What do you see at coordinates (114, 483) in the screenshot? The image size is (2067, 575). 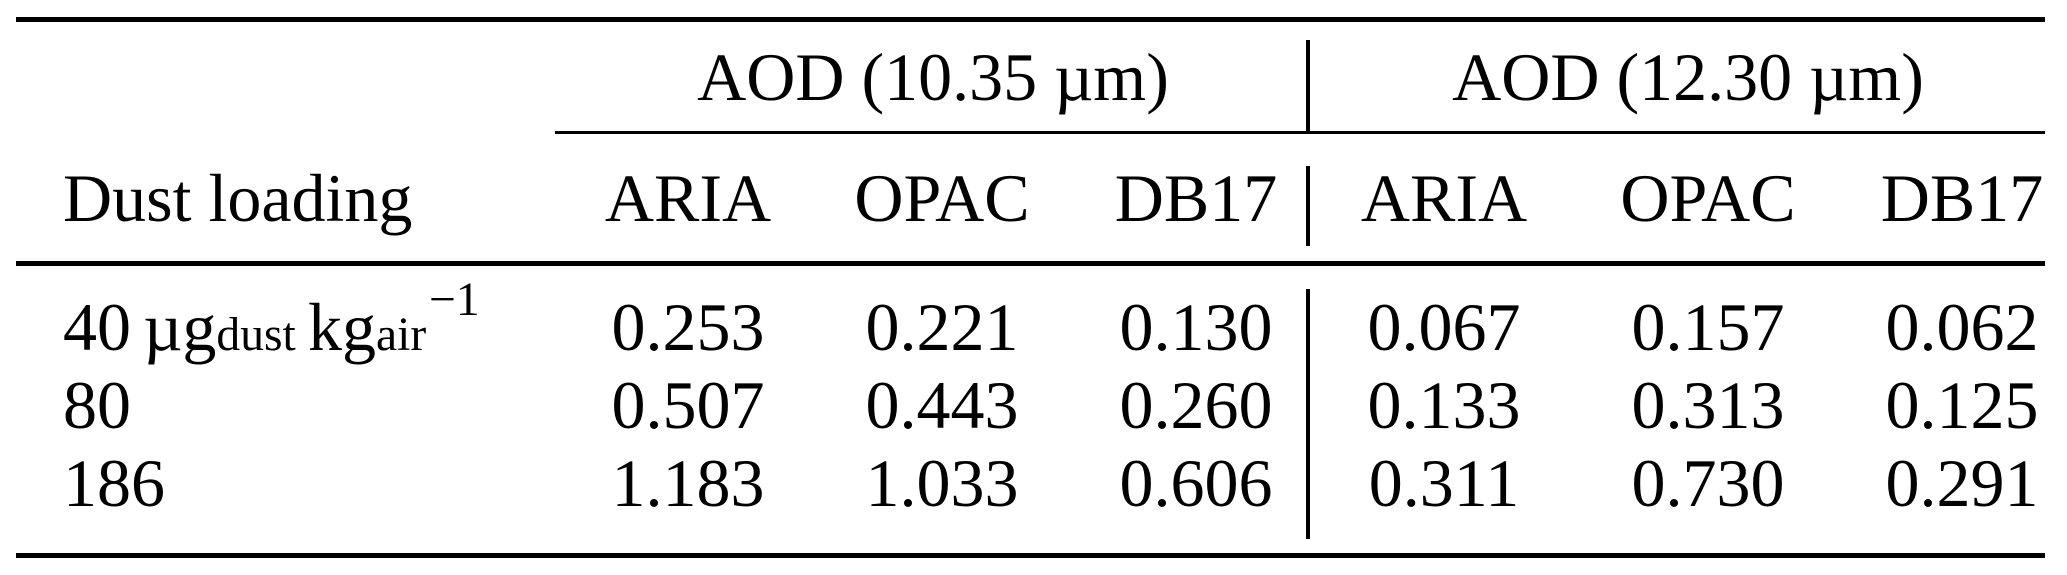 I see `row-label-number: 186` at bounding box center [114, 483].